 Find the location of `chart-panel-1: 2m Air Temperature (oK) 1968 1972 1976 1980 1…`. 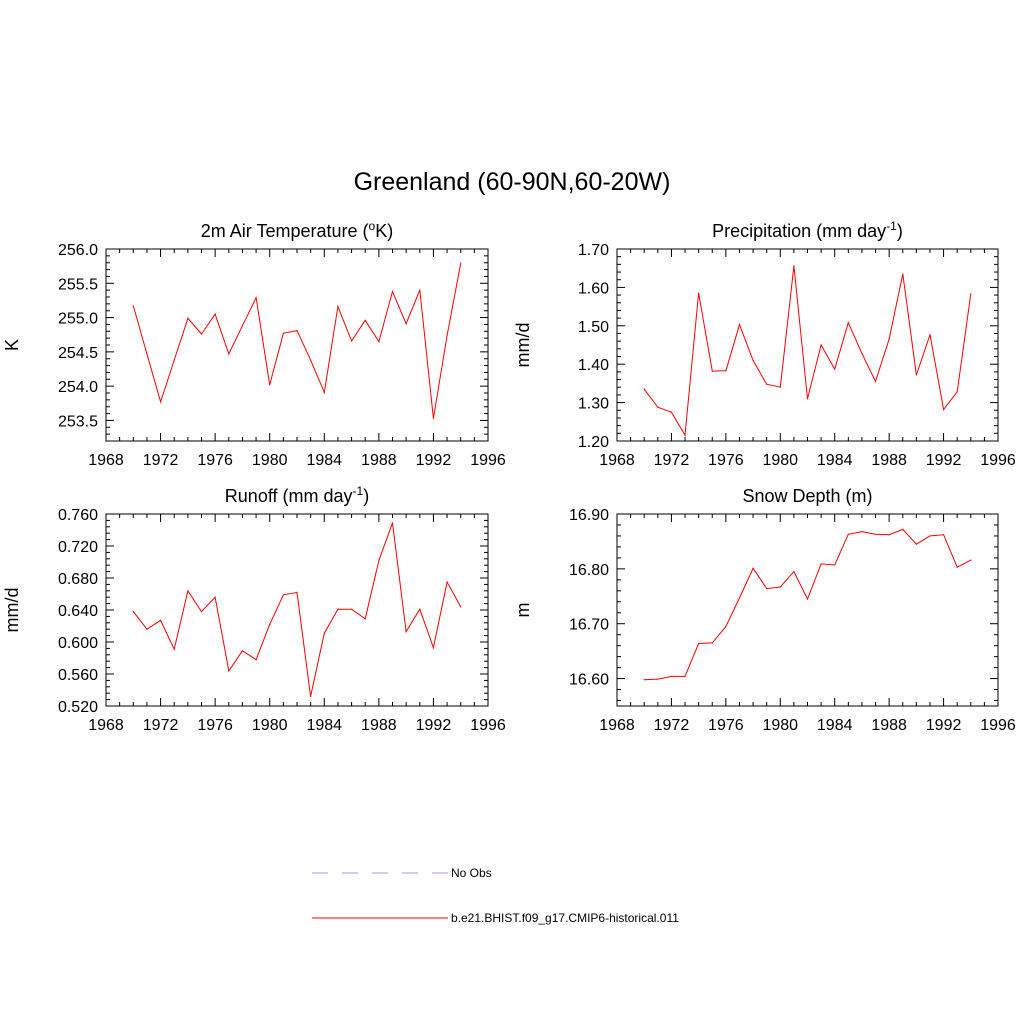

chart-panel-1: 2m Air Temperature (oK) 1968 1972 1976 1980 1… is located at coordinates (254, 344).